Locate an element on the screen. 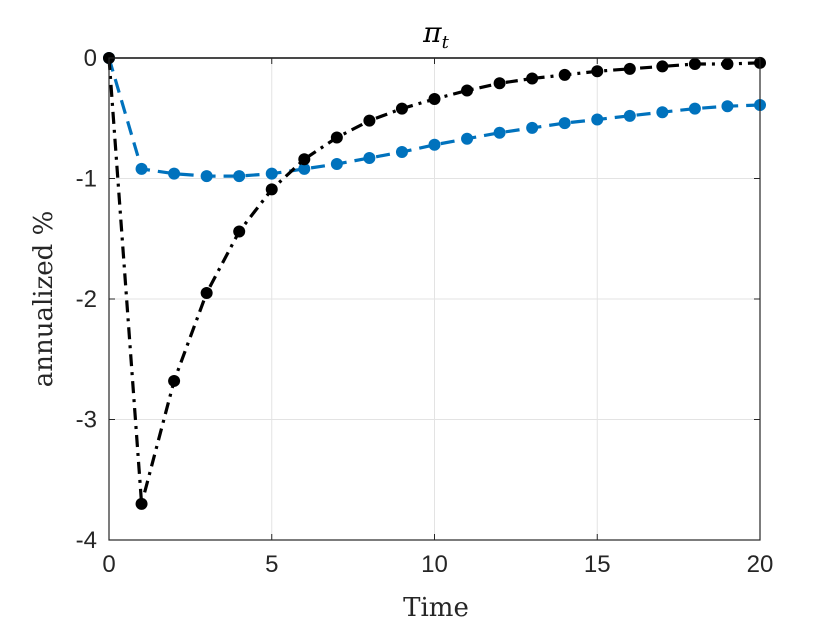 Image resolution: width=840 pixels, height=630 pixels. x-tick-label-3: 15 is located at coordinates (597, 564).